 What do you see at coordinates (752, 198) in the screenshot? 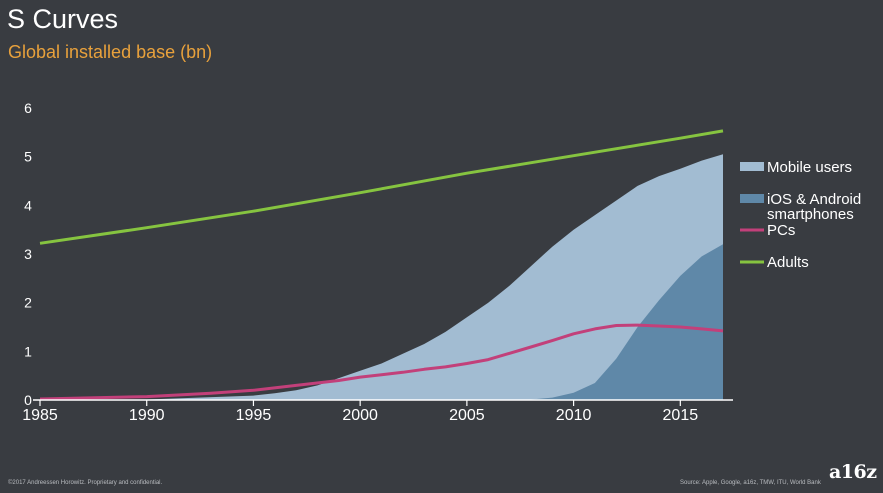
I see `legend-swatch-ios-android-smartphones` at bounding box center [752, 198].